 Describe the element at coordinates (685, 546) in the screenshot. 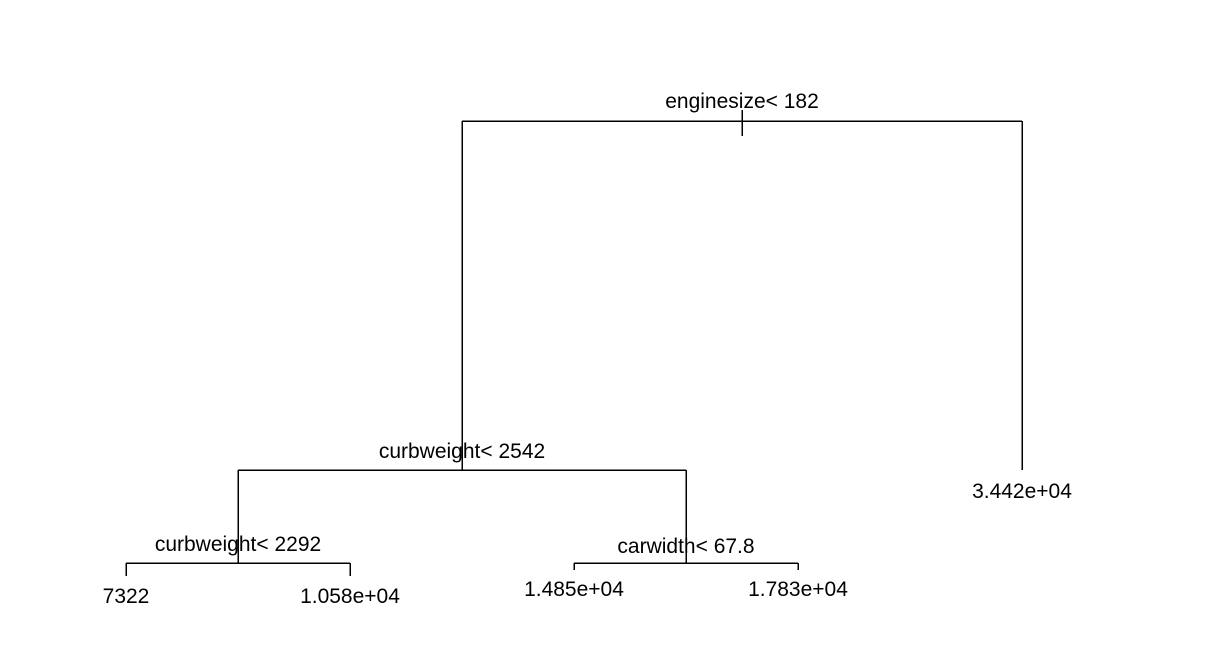

I see `split-label-carwidth: carwidth< 67.8` at that location.